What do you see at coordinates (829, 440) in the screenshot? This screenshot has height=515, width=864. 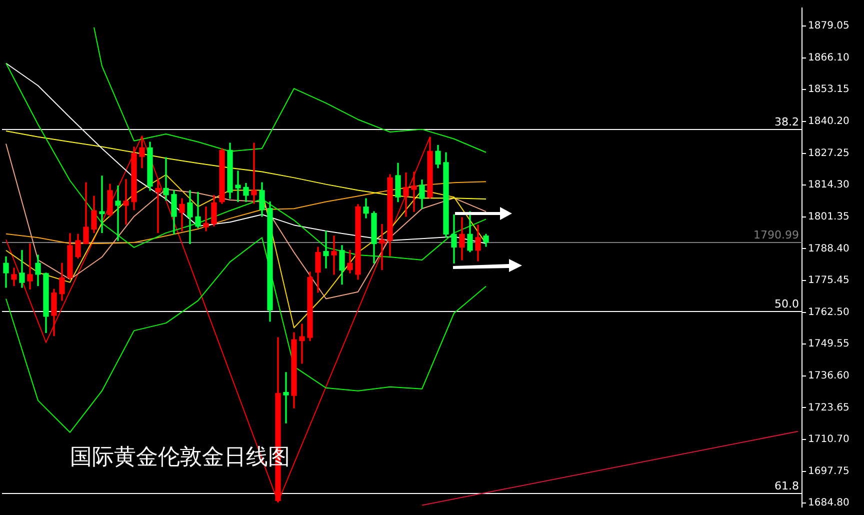 I see `y-tick-label: 1710.70` at bounding box center [829, 440].